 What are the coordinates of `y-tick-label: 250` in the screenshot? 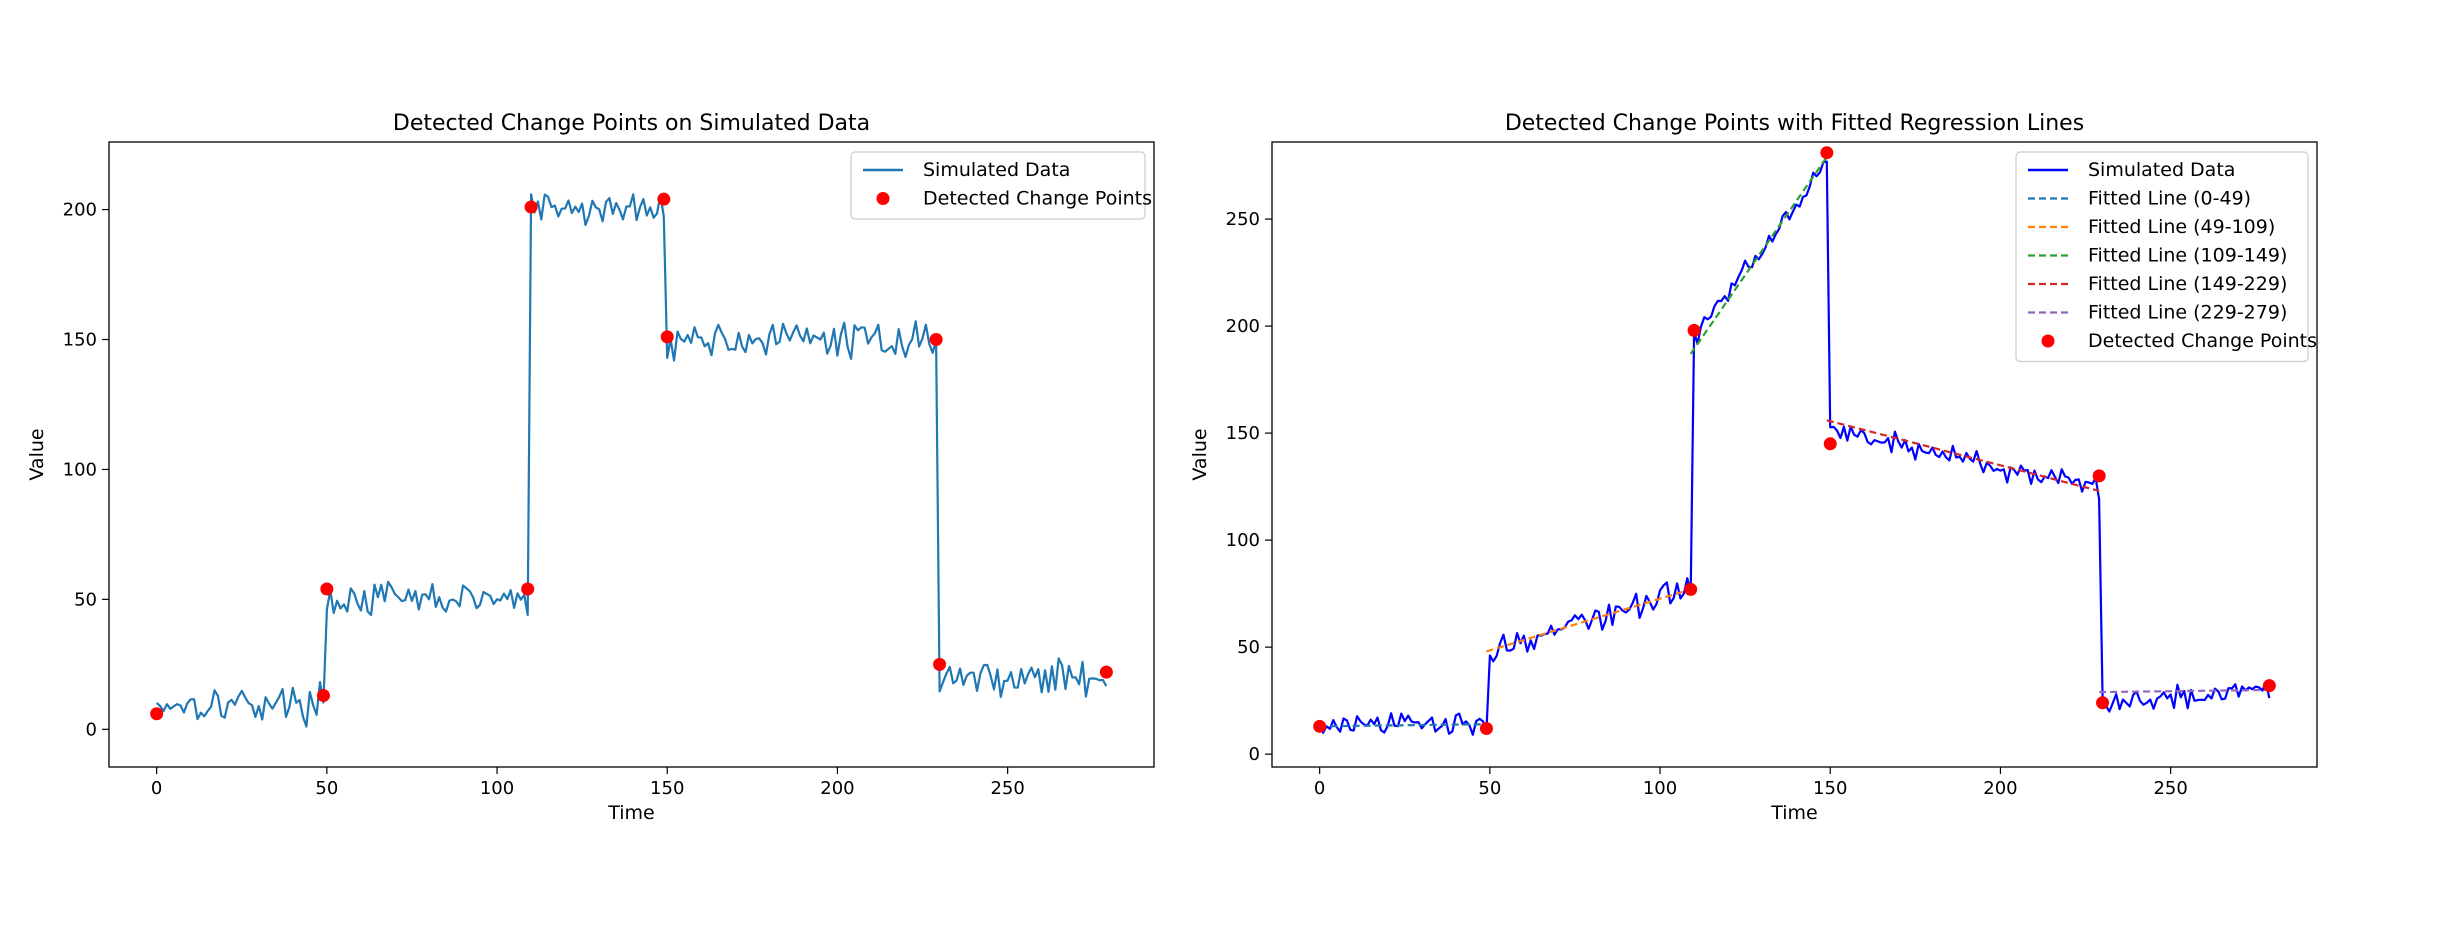 It's located at (1243, 219).